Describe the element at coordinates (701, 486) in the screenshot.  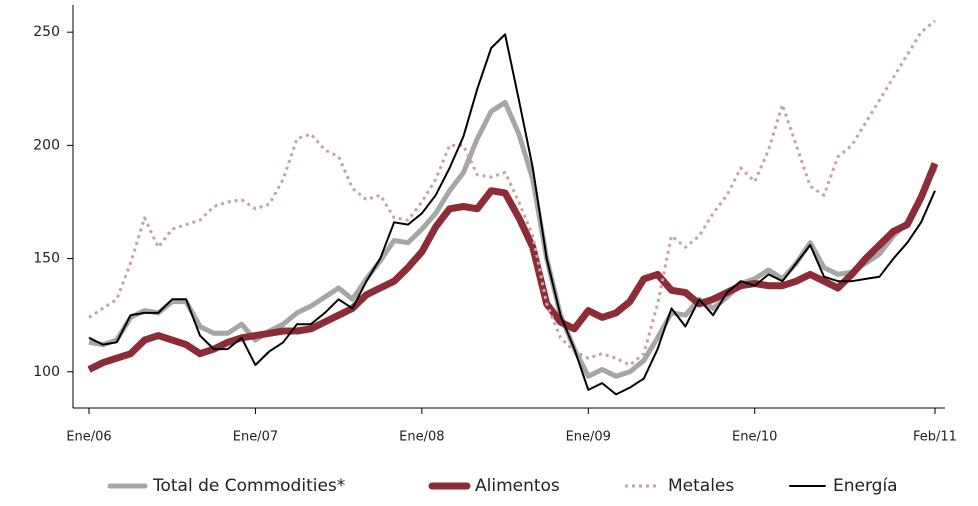
I see `legend-label: Metales` at that location.